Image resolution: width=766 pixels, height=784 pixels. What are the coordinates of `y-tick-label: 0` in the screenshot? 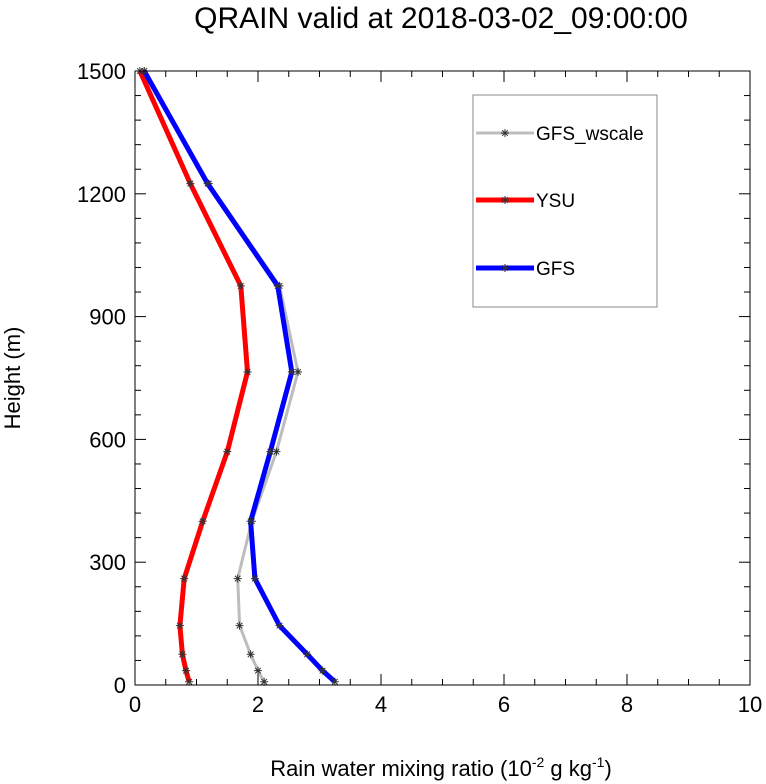 It's located at (120, 685).